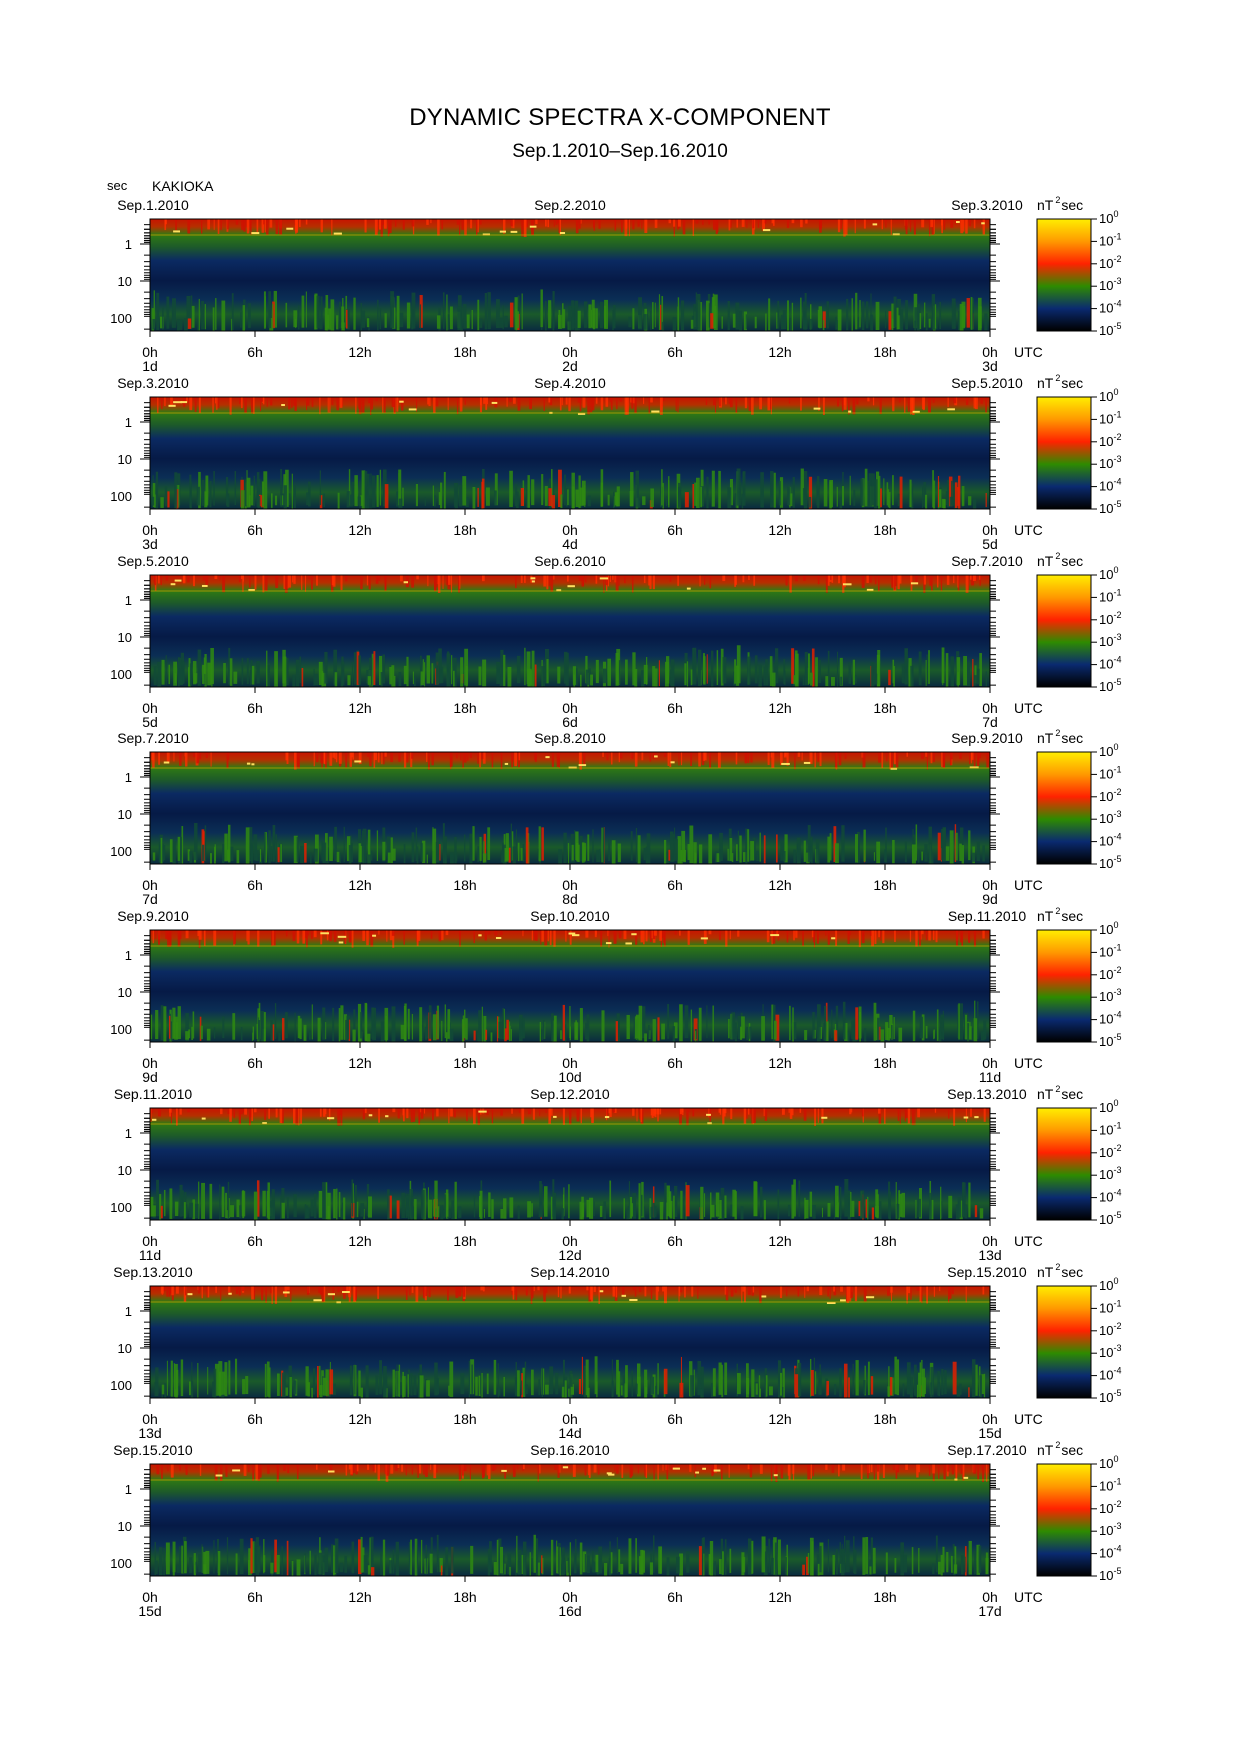 The height and width of the screenshot is (1752, 1240). What do you see at coordinates (570, 366) in the screenshot?
I see `day-label: 2d` at bounding box center [570, 366].